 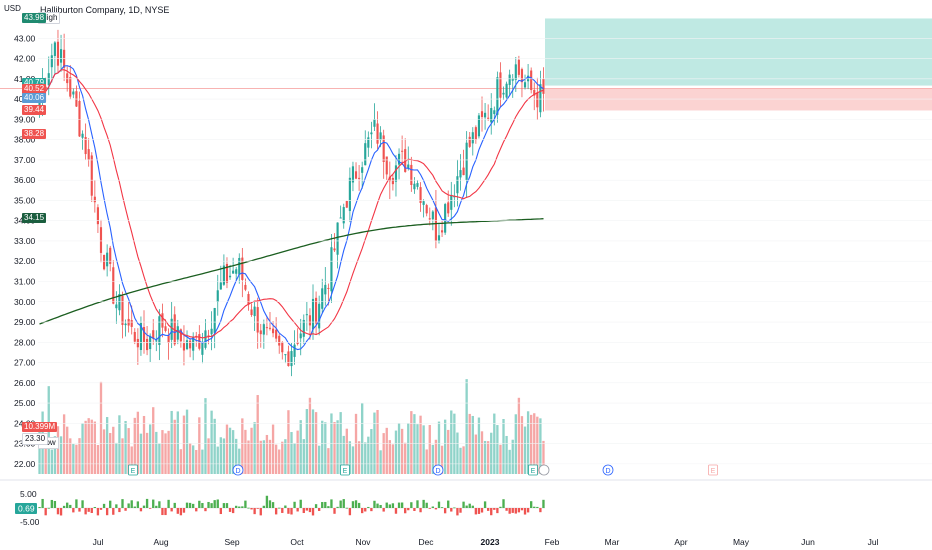 I want to click on event-label: D, so click(x=607, y=471).